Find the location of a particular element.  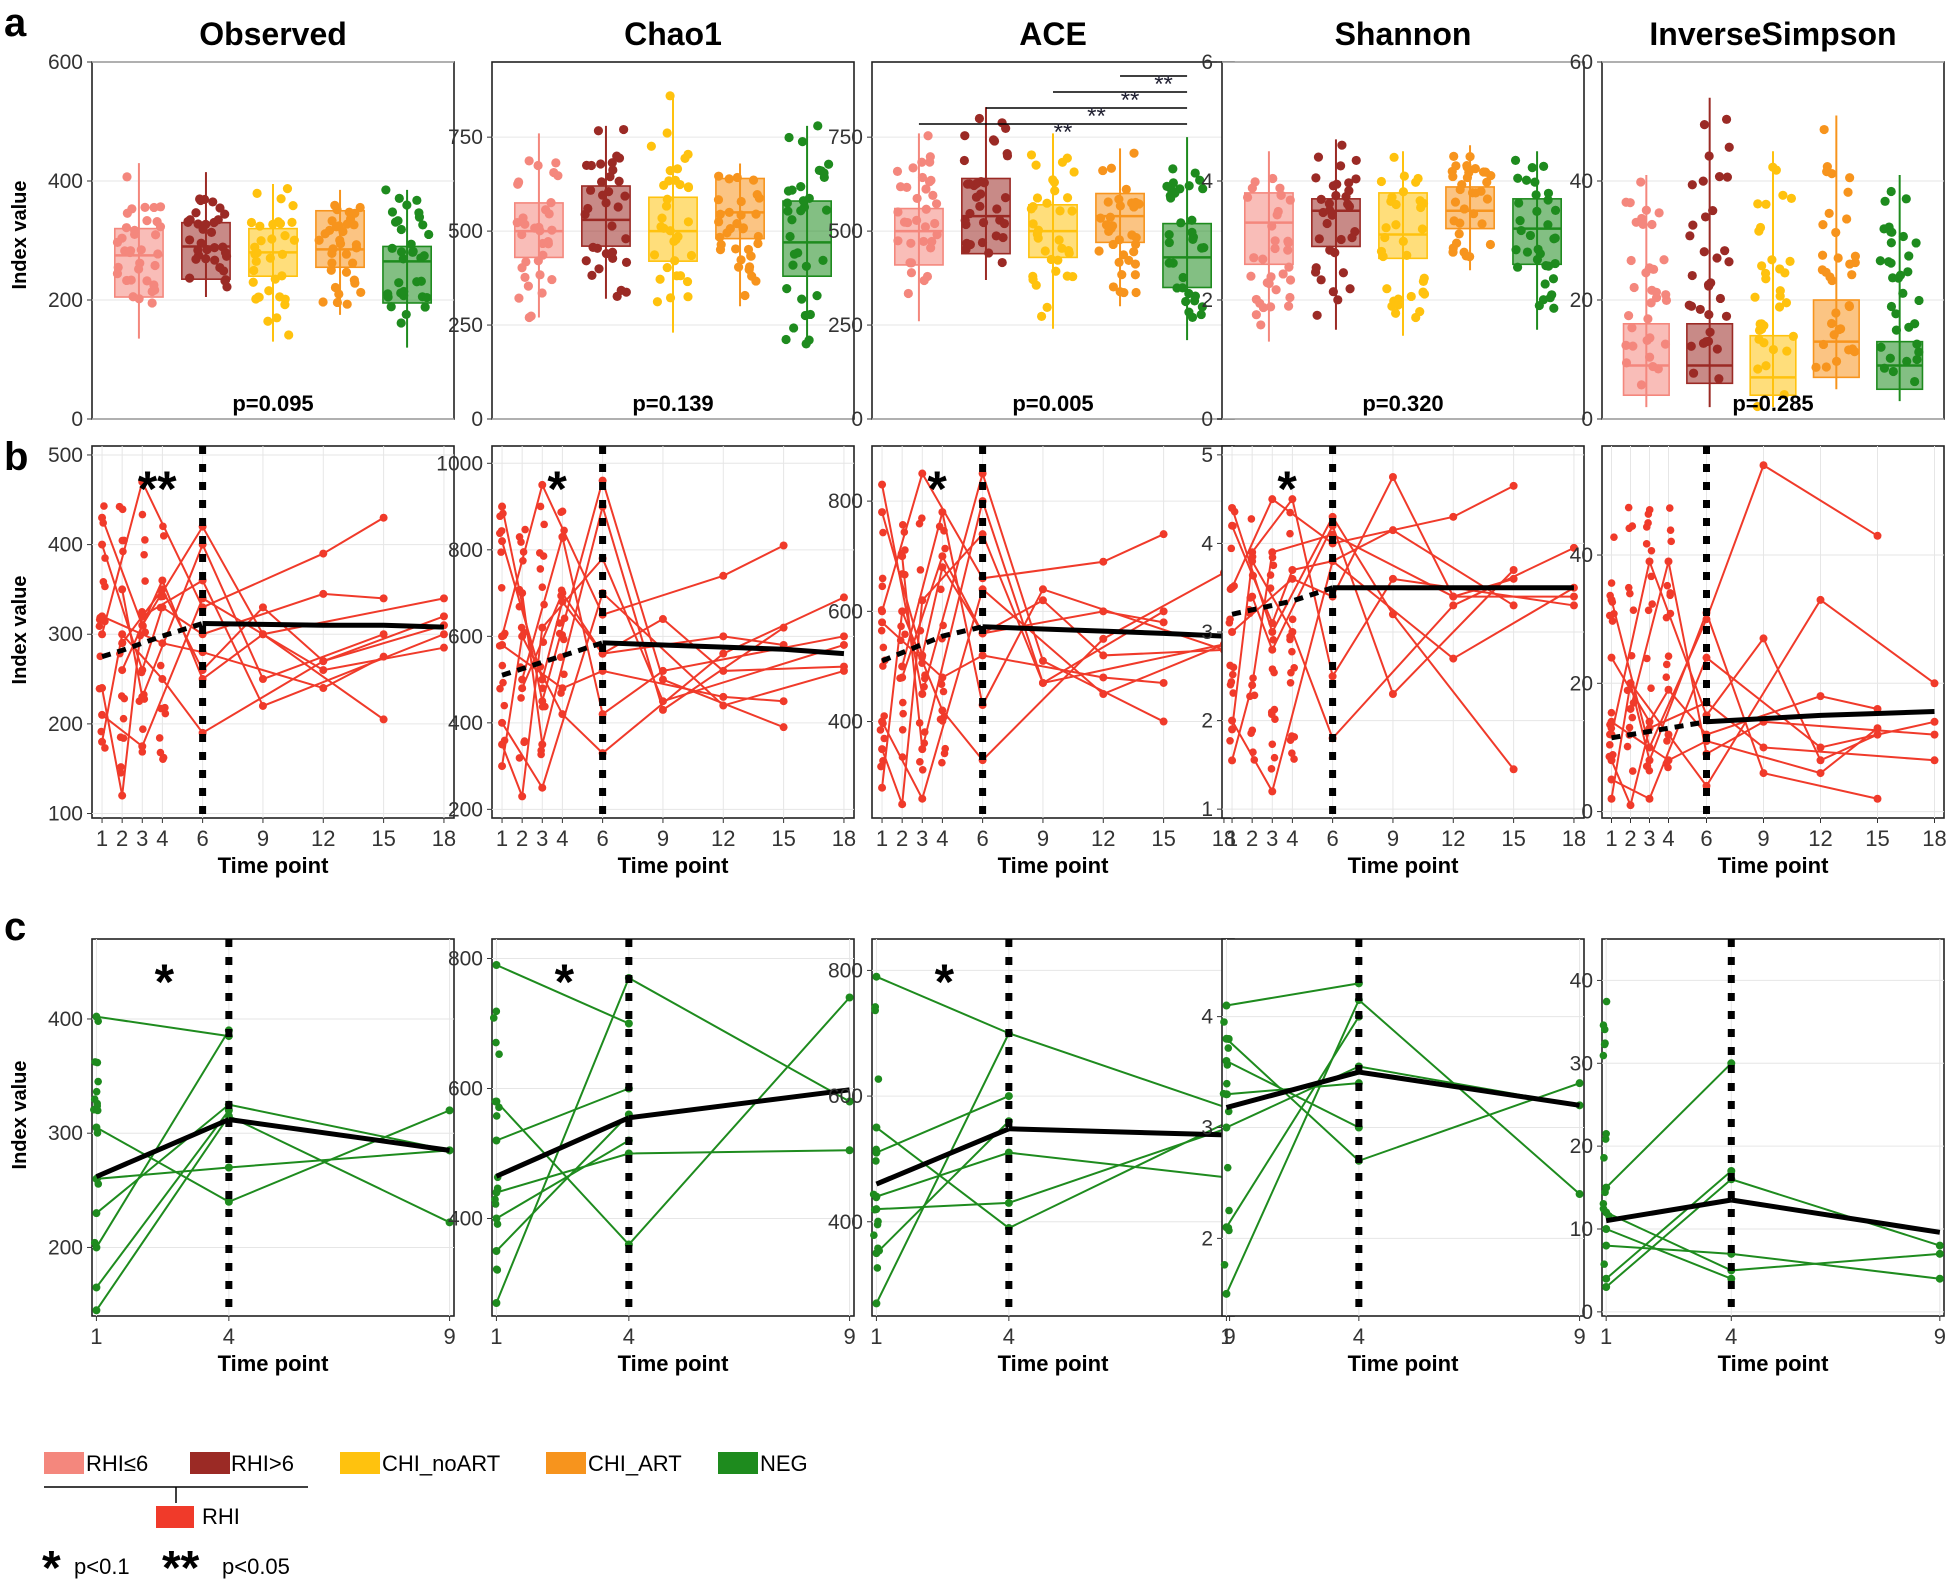

significance-label: ** is located at coordinates (1096, 116).